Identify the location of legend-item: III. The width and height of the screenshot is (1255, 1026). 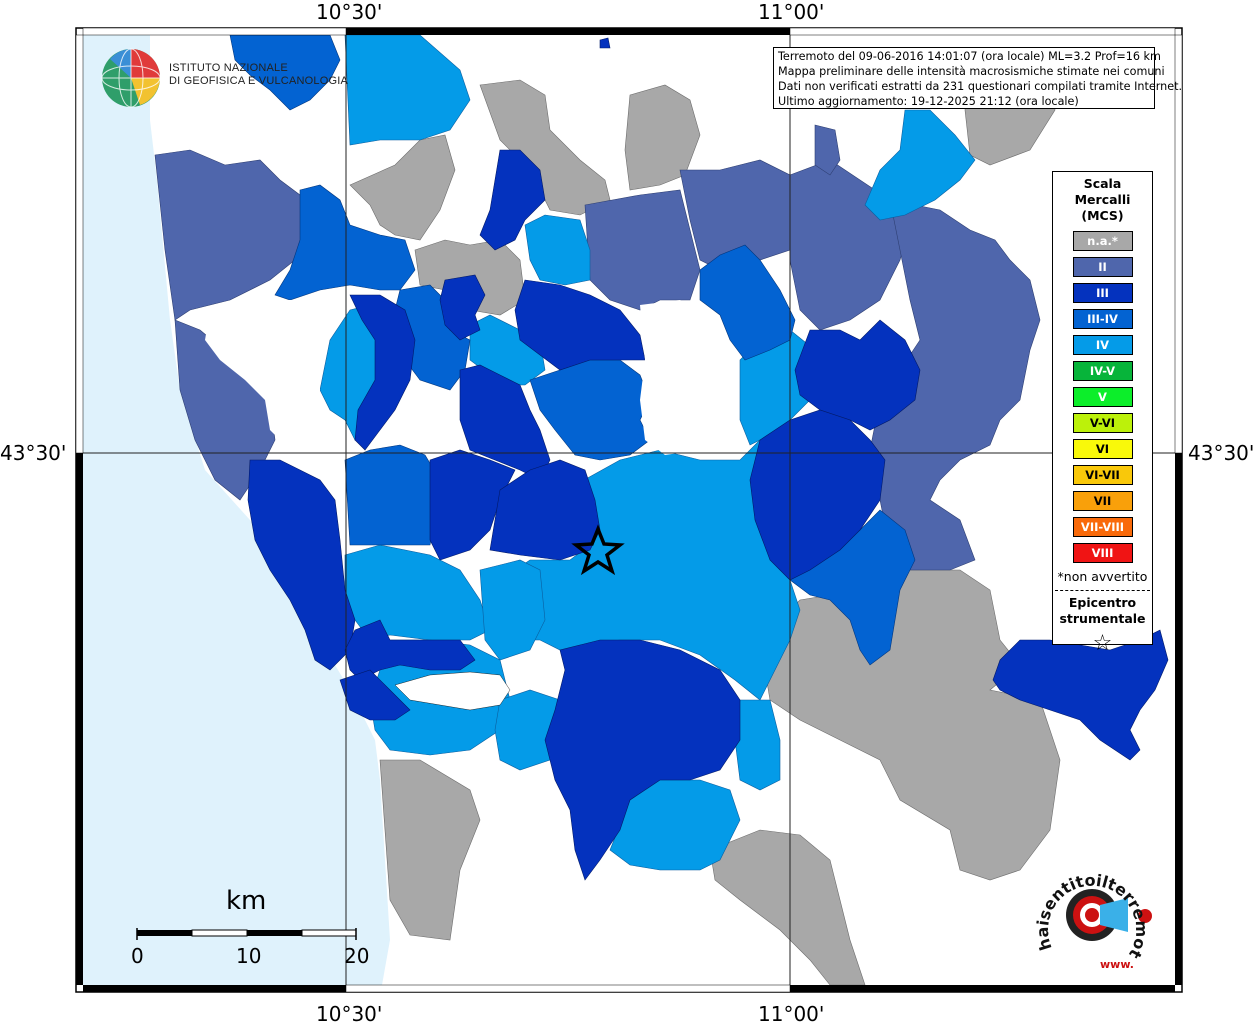
(1102, 293).